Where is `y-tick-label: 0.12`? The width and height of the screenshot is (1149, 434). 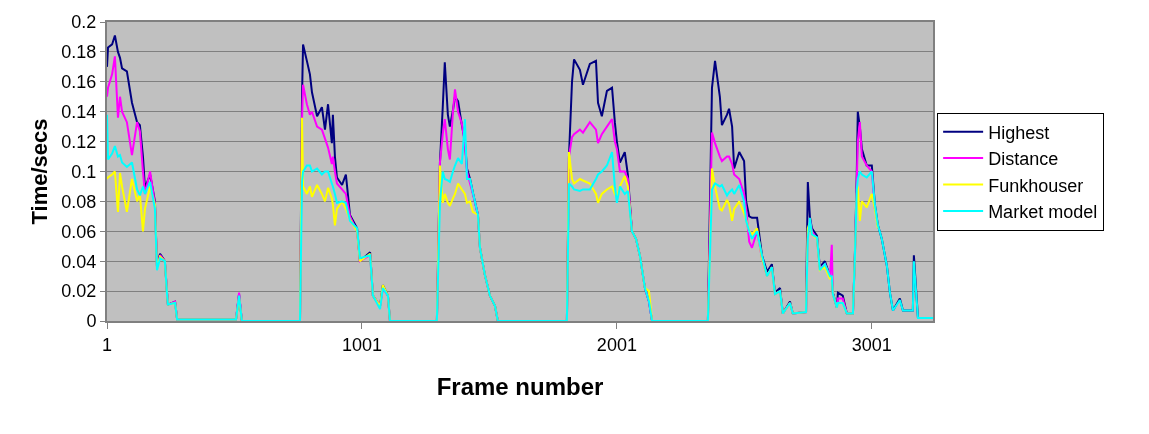
y-tick-label: 0.12 is located at coordinates (79, 141).